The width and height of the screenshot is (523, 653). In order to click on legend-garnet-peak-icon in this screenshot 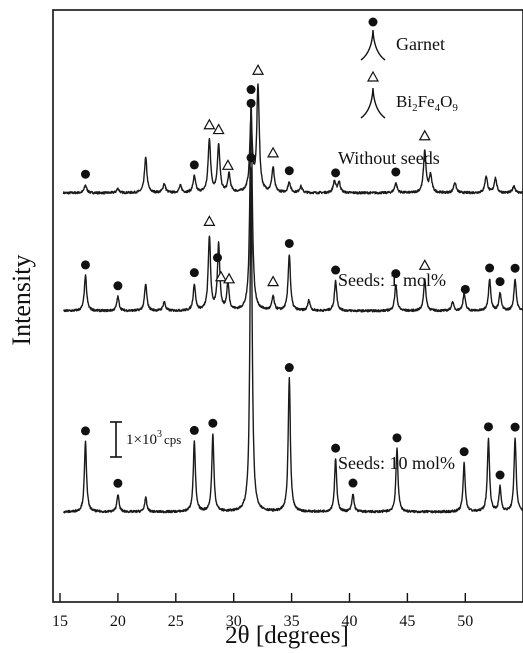, I will do `click(373, 45)`.